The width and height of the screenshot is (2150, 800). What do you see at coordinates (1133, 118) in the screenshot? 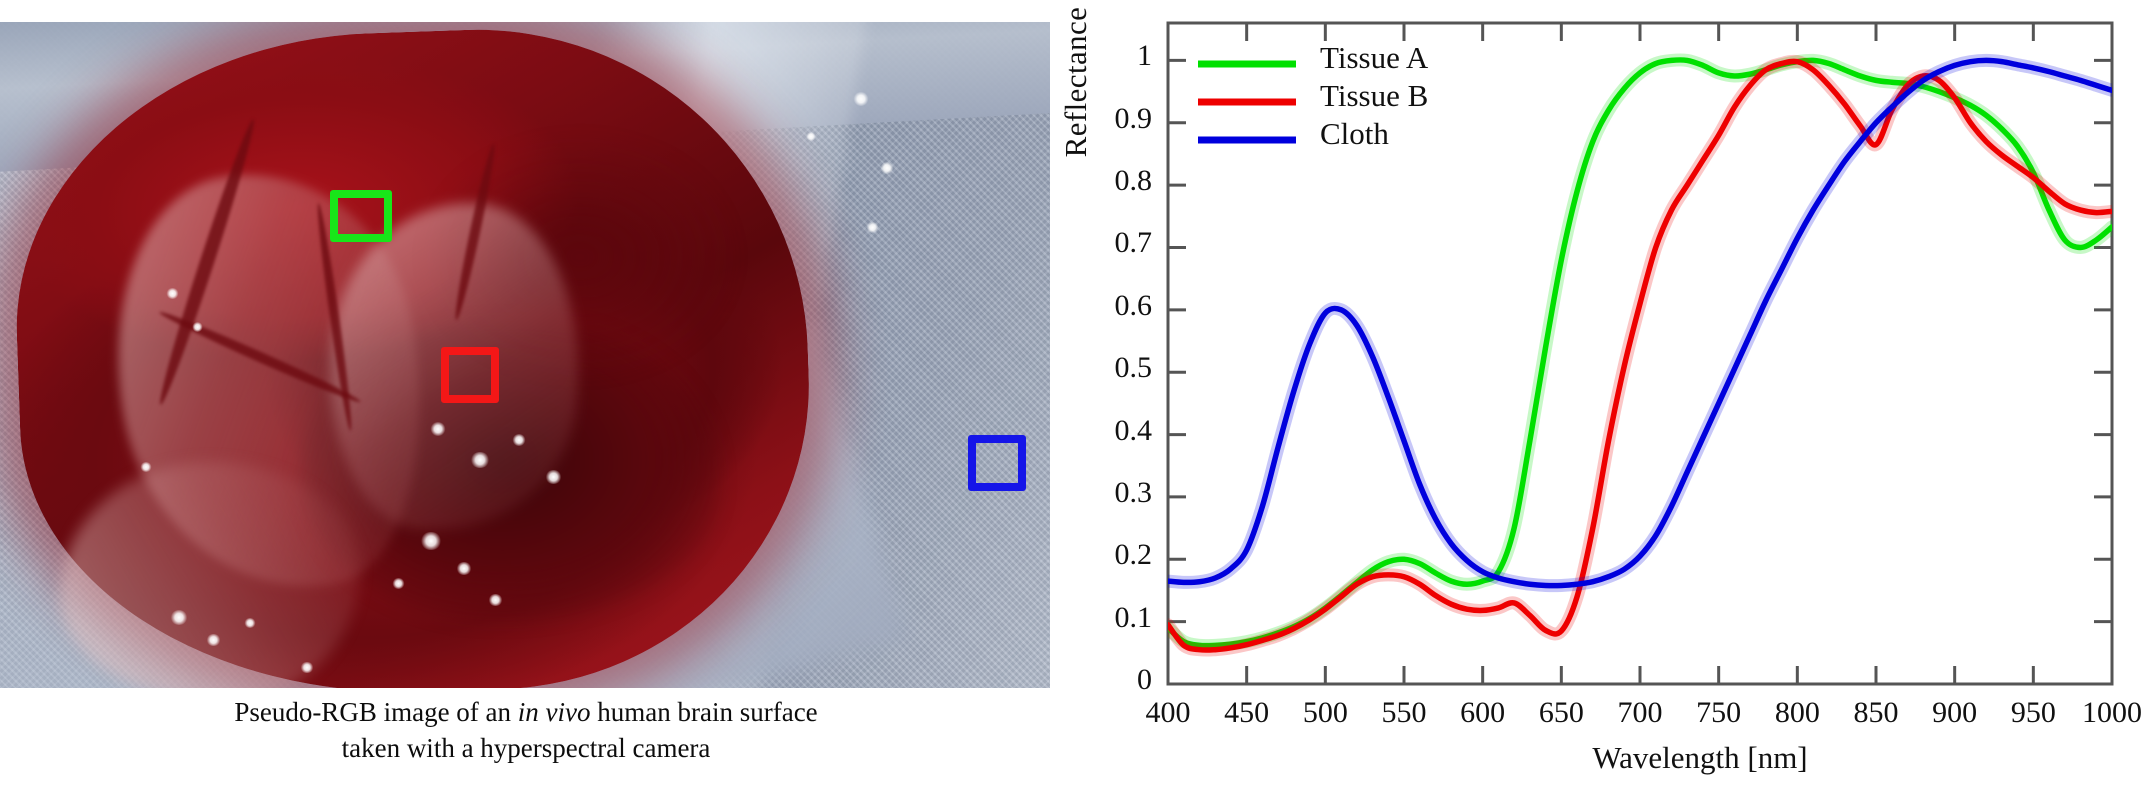
I see `y-tick-label: 0.9` at bounding box center [1133, 118].